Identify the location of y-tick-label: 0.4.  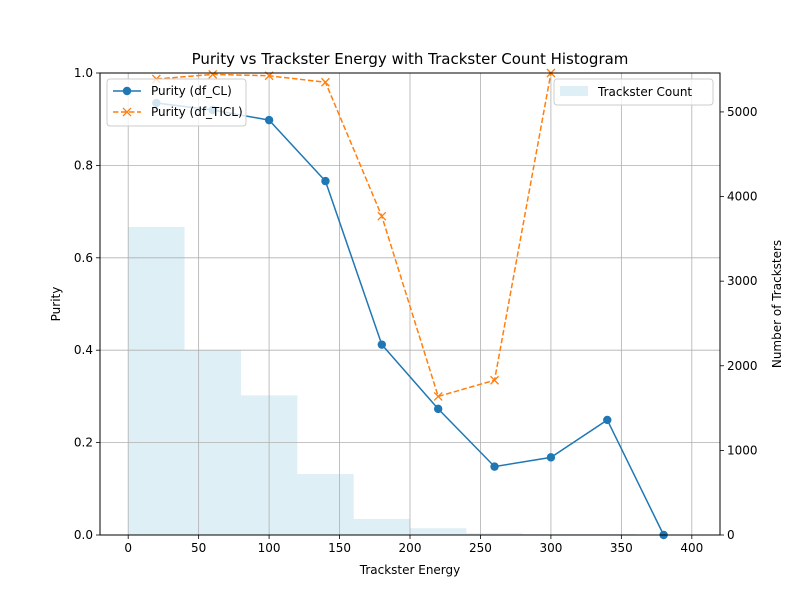
(83, 350).